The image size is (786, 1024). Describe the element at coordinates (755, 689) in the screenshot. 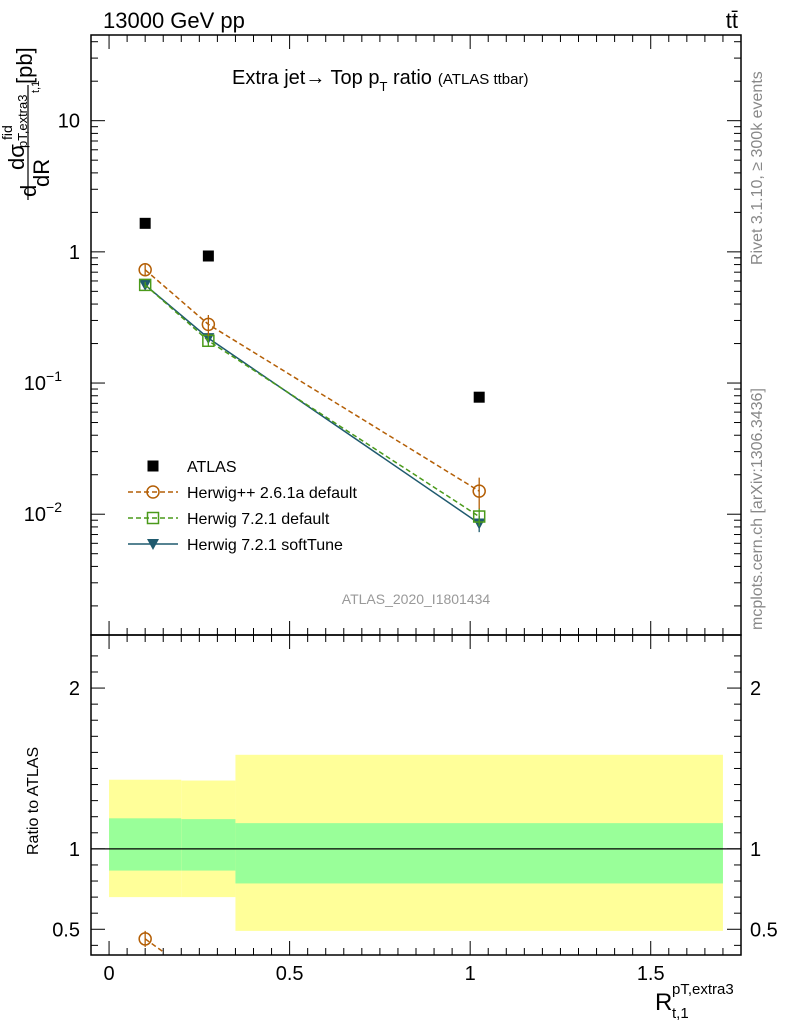

I see `ratio-y-tick-label-right: 2` at that location.